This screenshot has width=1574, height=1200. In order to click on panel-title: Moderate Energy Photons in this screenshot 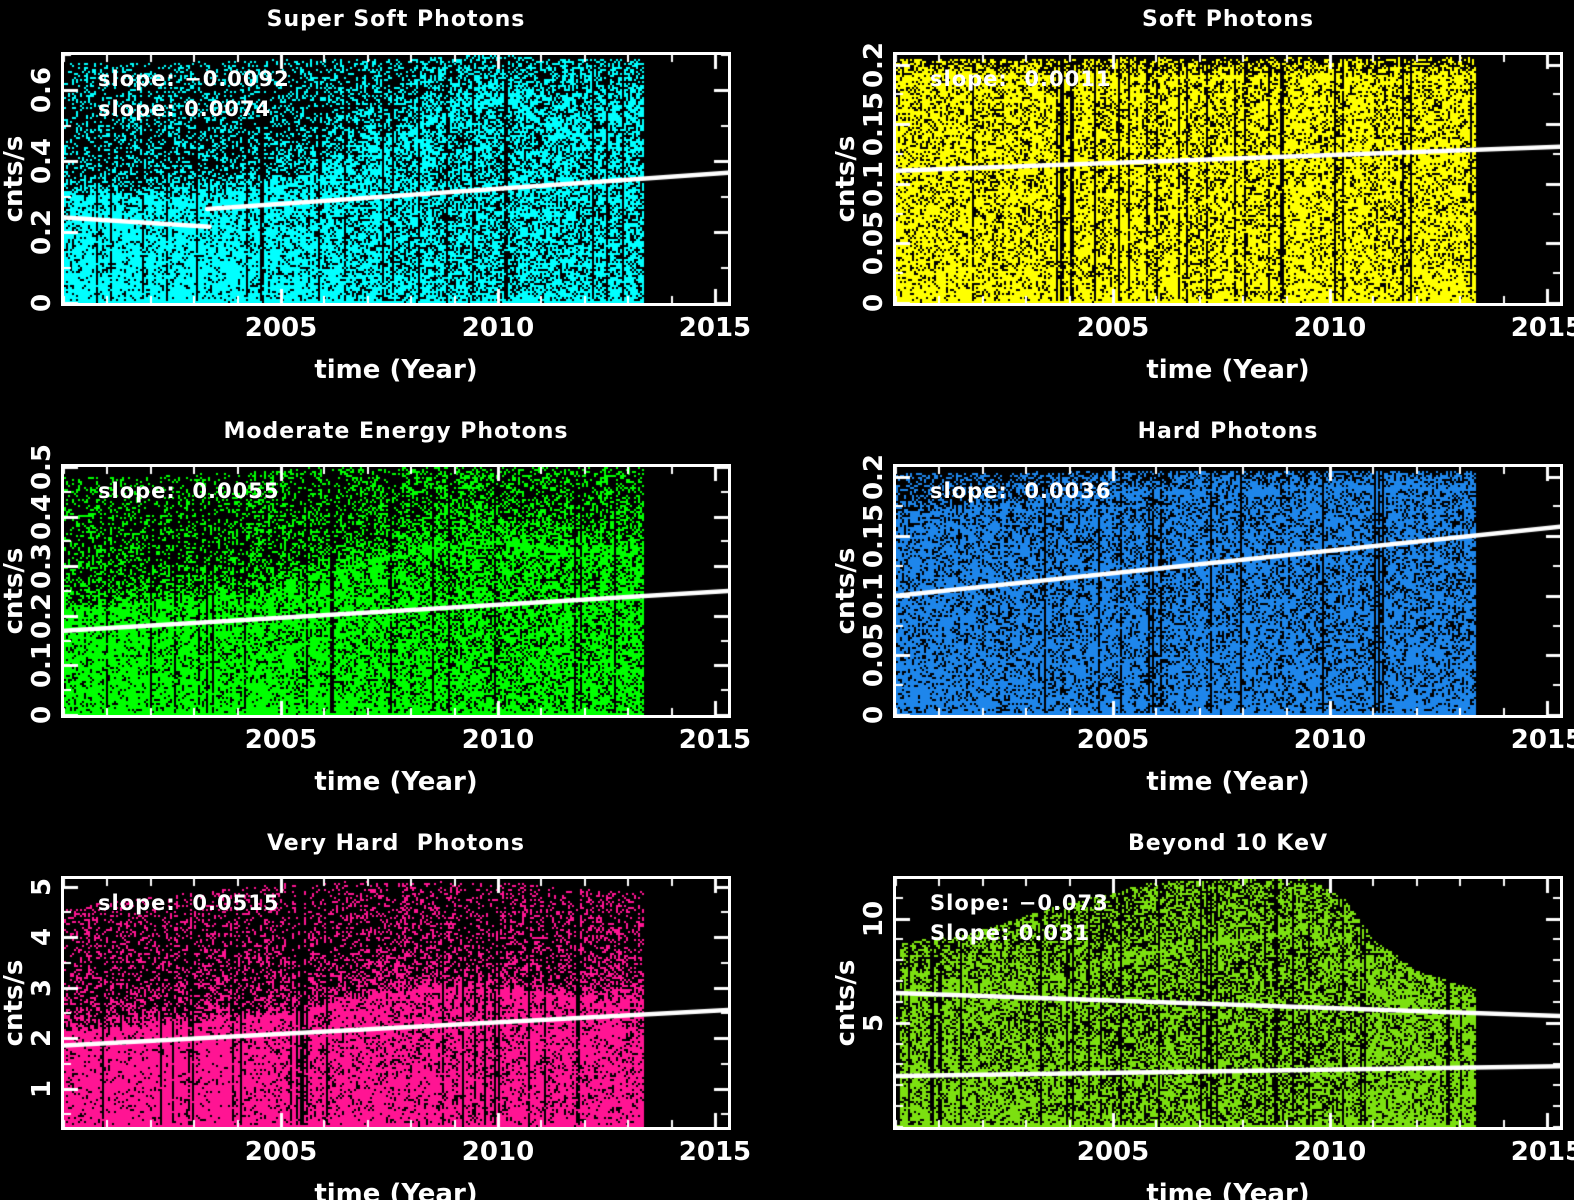, I will do `click(396, 431)`.